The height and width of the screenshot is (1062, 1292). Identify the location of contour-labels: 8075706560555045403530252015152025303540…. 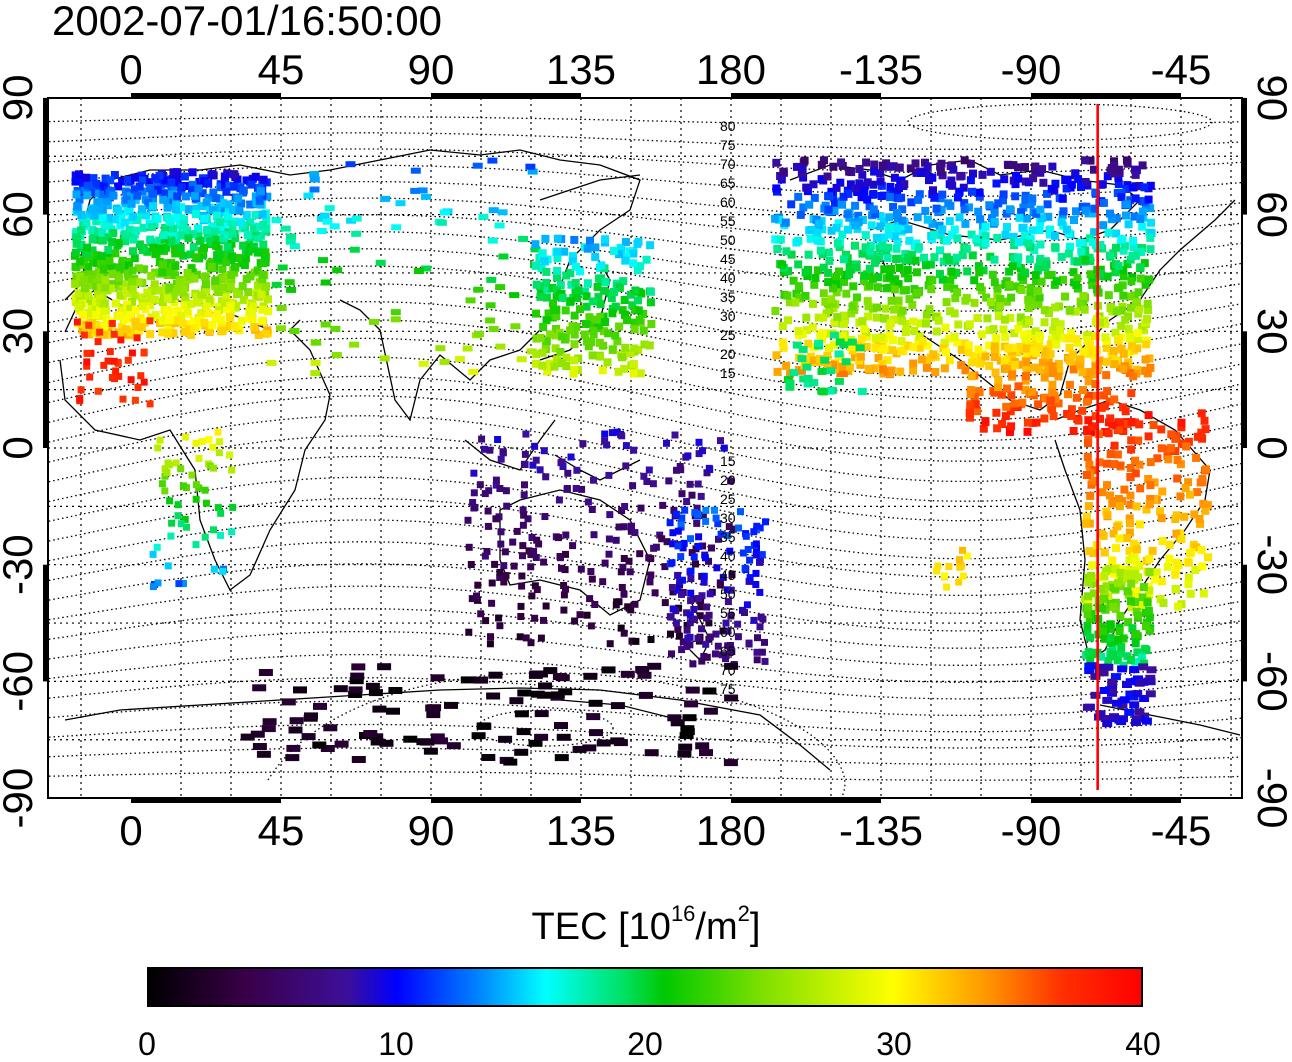
(728, 407).